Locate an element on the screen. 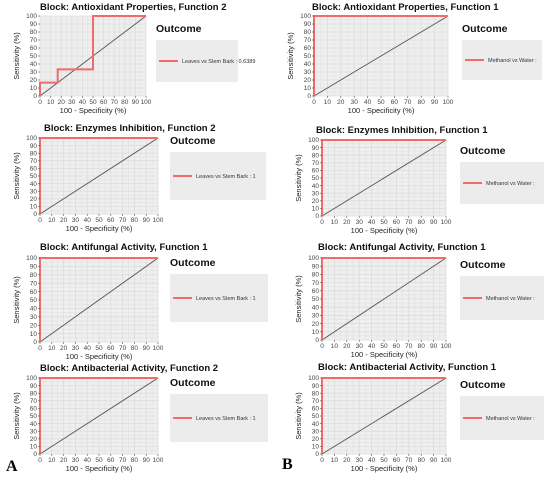  x-tick-label: 30 is located at coordinates (355, 102).